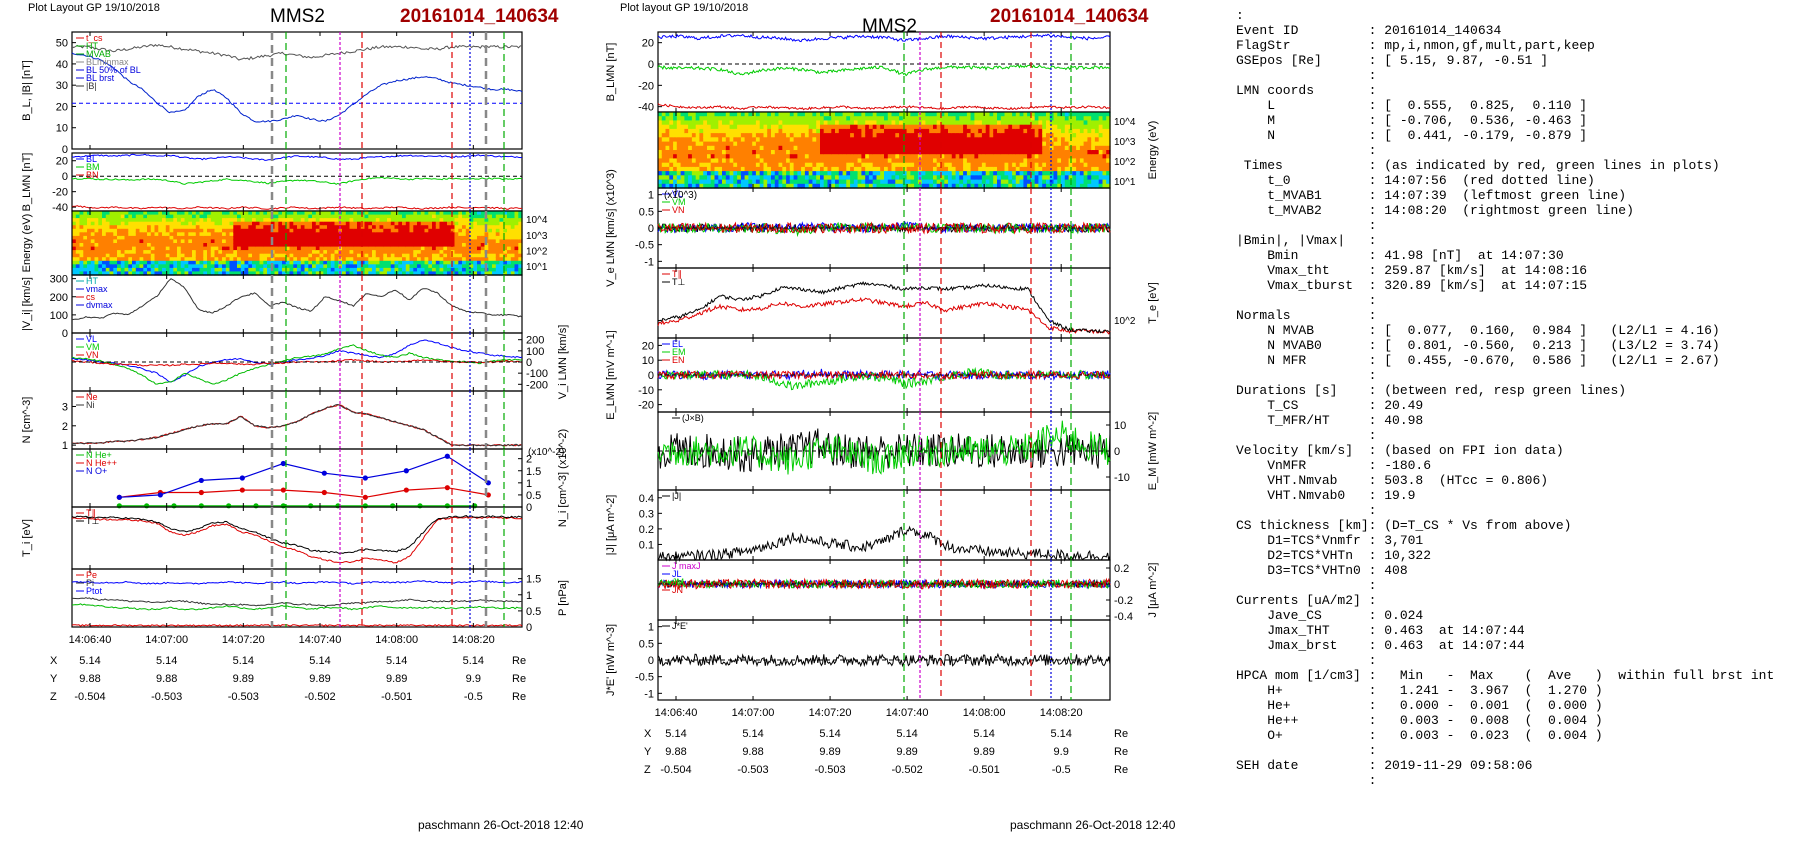 The image size is (1804, 841). What do you see at coordinates (646, 644) in the screenshot?
I see `y-tick-label: 0.5` at bounding box center [646, 644].